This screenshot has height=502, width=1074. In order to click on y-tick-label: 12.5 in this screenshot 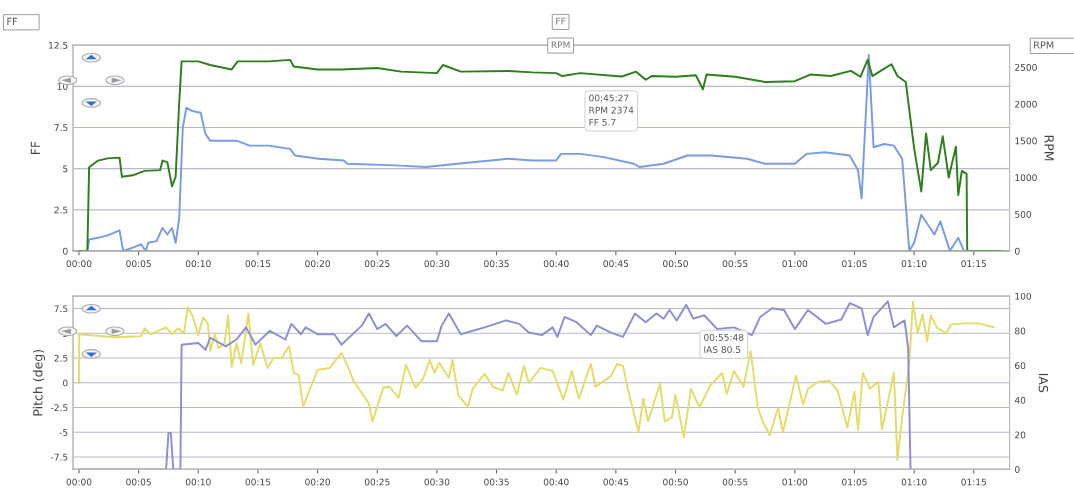, I will do `click(58, 45)`.